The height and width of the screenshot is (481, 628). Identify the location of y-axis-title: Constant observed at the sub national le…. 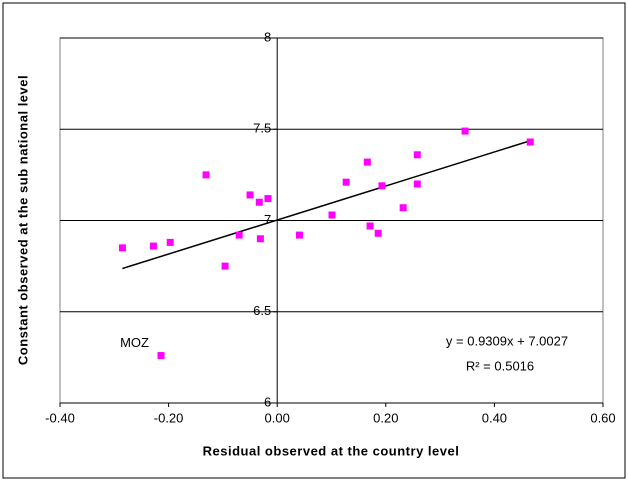
(22, 220).